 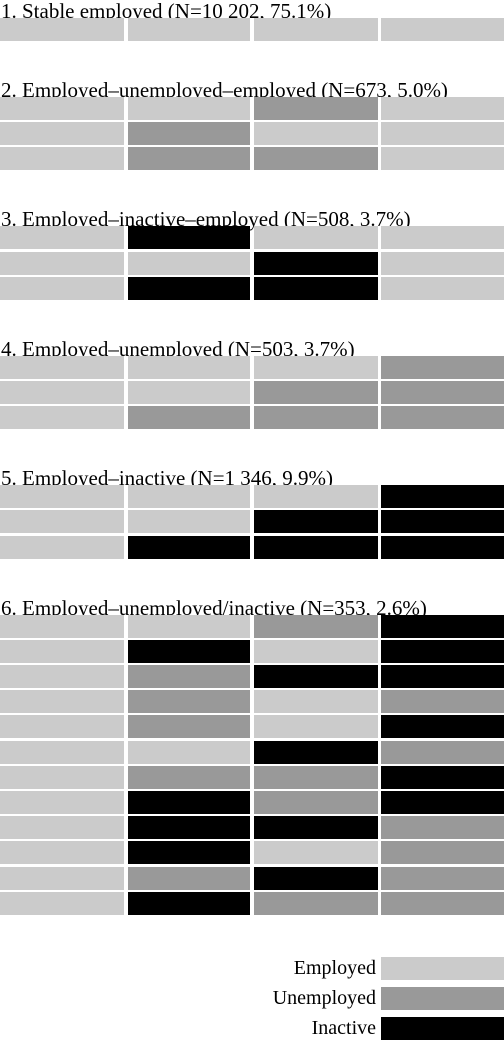 I want to click on legend-label-unemployed: Unemployed, so click(x=324, y=998).